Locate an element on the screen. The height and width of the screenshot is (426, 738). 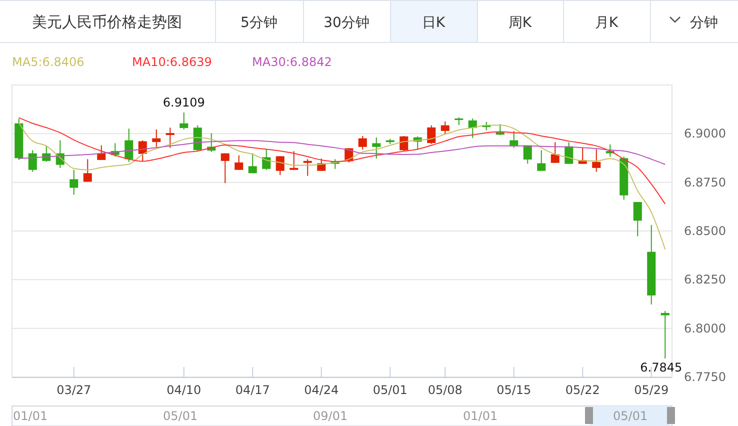
chart-title: 美元人民币价格走势图 is located at coordinates (107, 22).